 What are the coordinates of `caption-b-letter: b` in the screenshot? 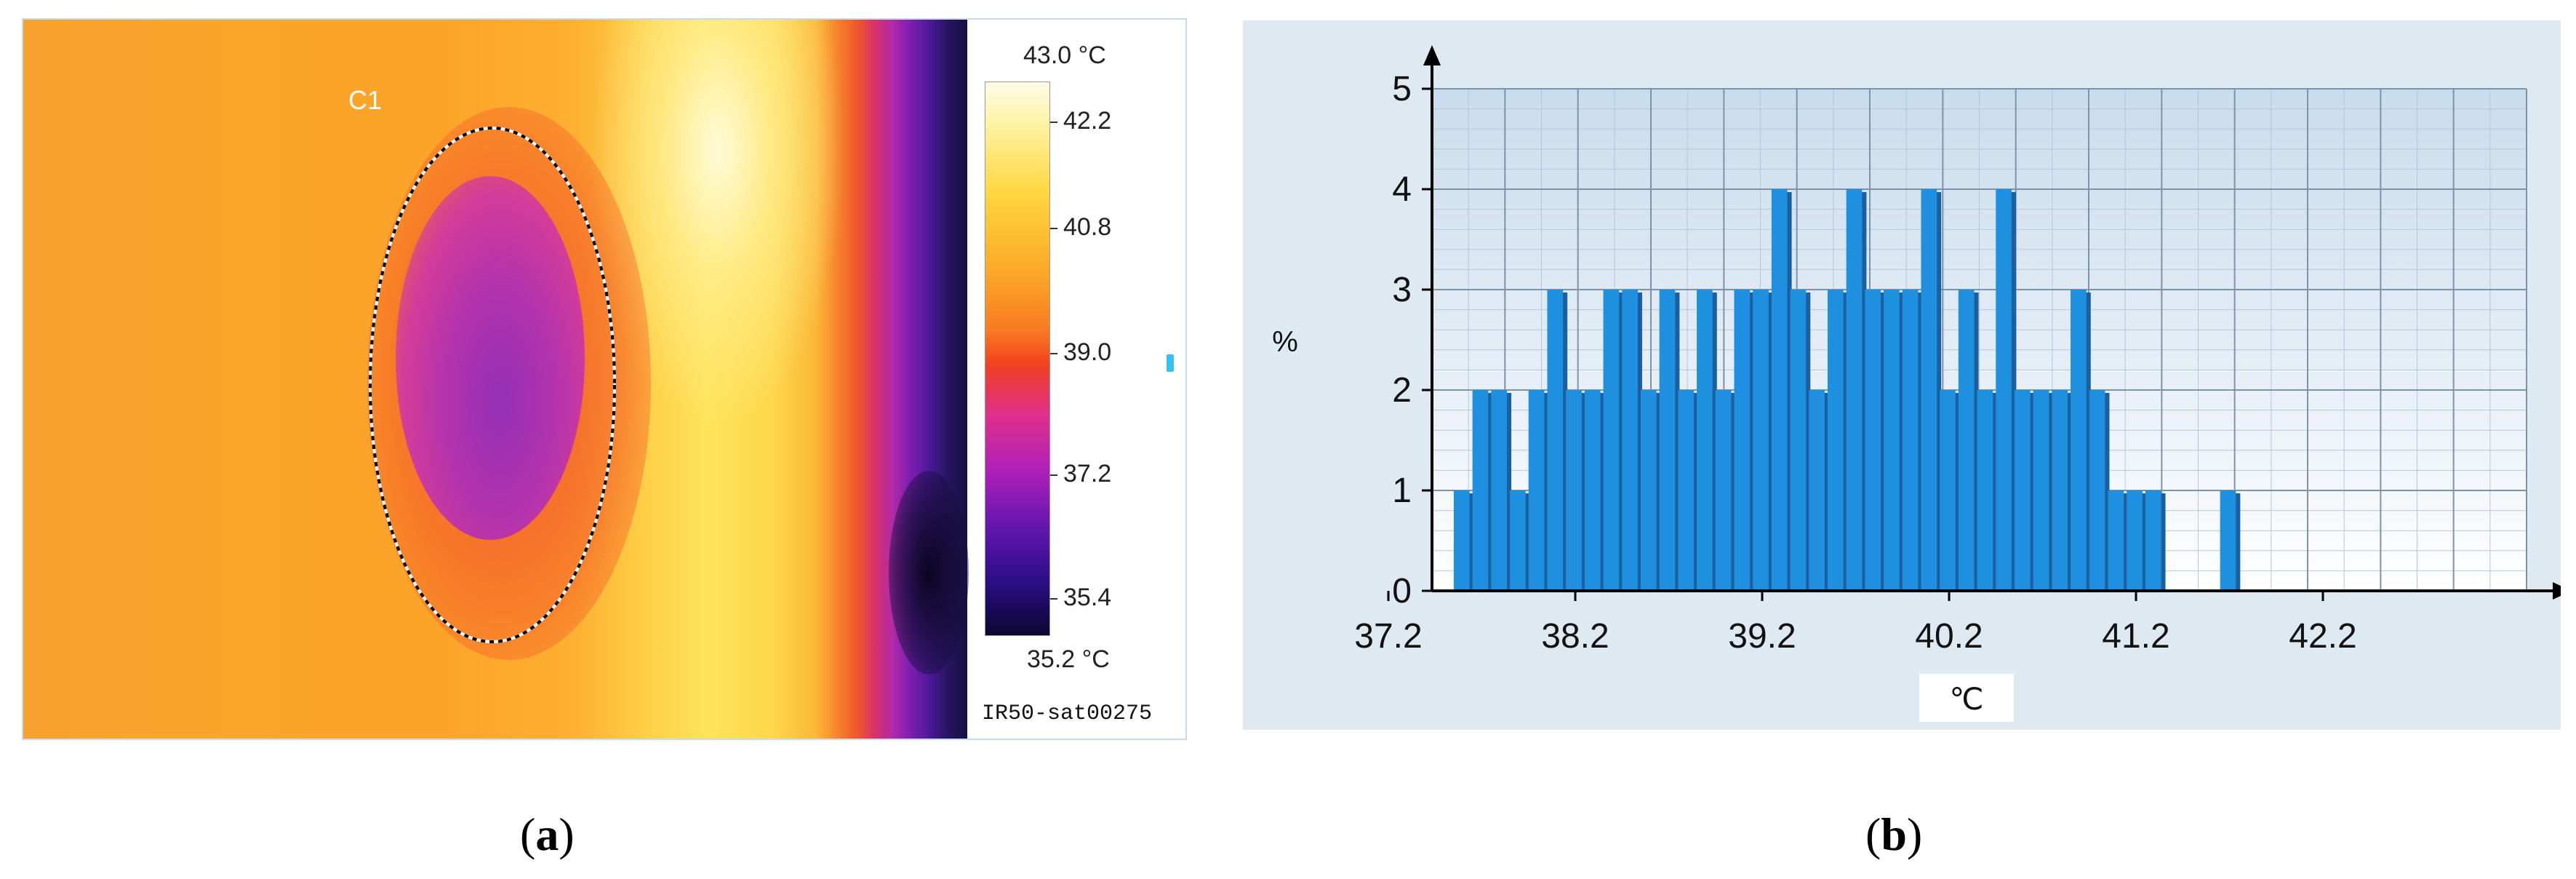 It's located at (1894, 834).